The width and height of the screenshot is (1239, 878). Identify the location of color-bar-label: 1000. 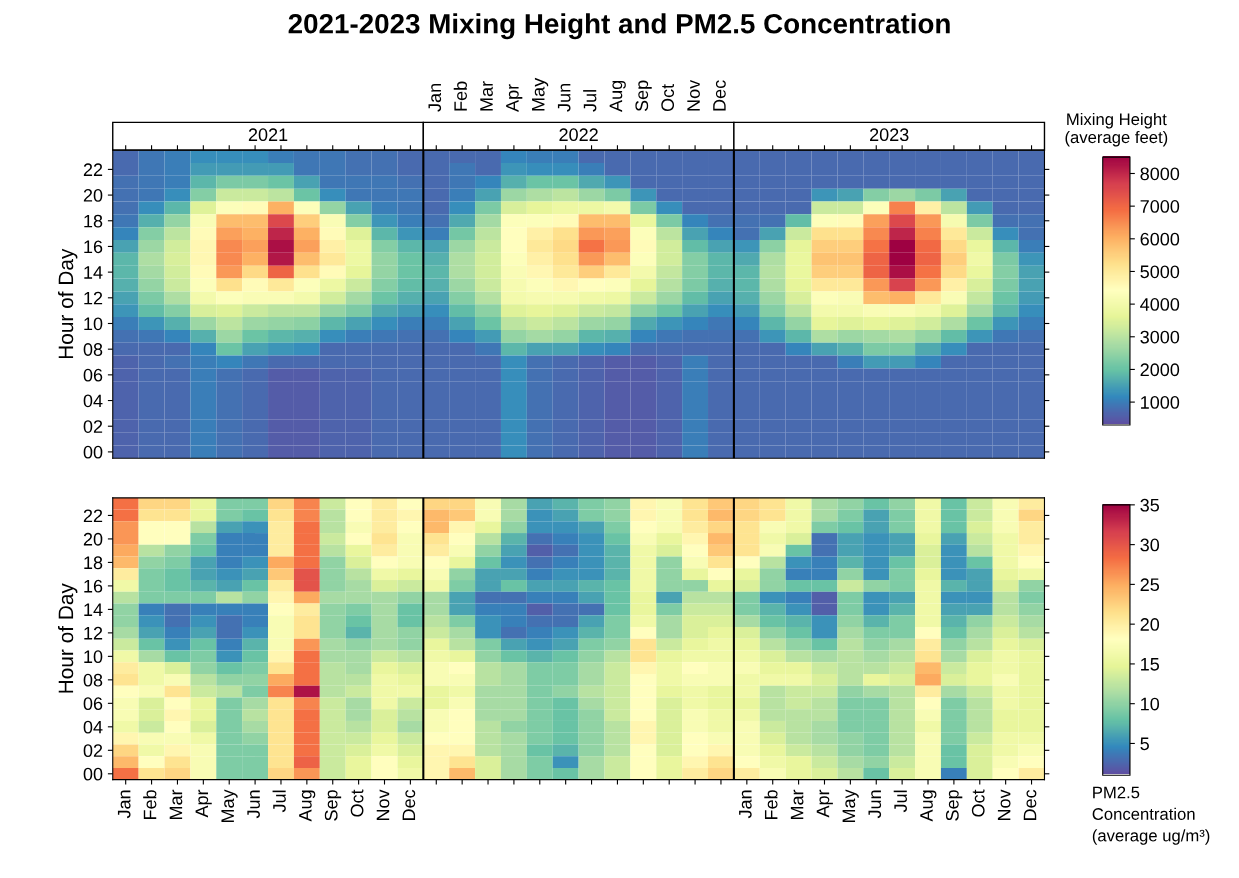
(1160, 402).